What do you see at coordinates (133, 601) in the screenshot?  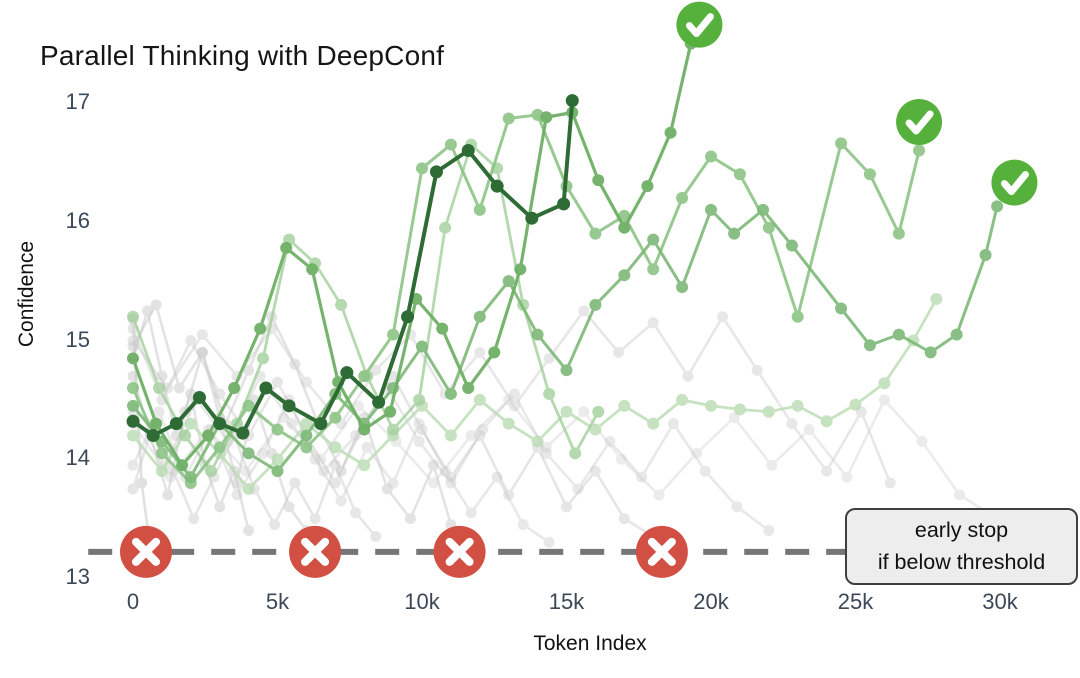 I see `x-tick-label: 0` at bounding box center [133, 601].